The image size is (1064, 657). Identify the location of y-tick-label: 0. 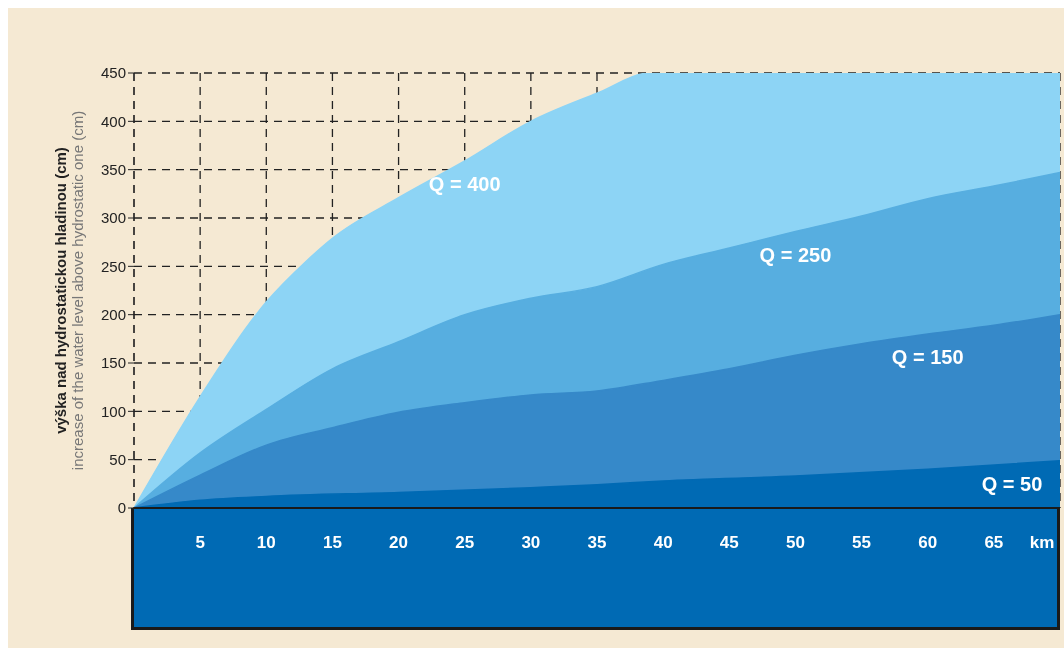
(121, 508).